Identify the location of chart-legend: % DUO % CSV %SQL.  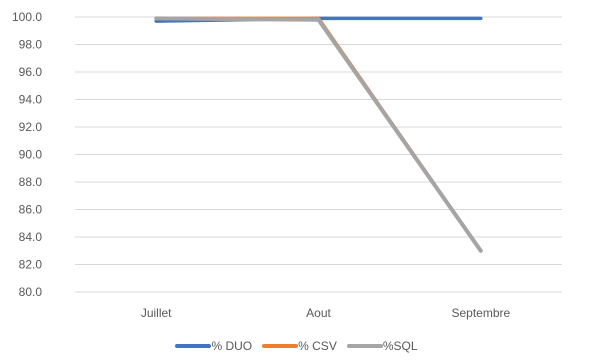
(296, 346).